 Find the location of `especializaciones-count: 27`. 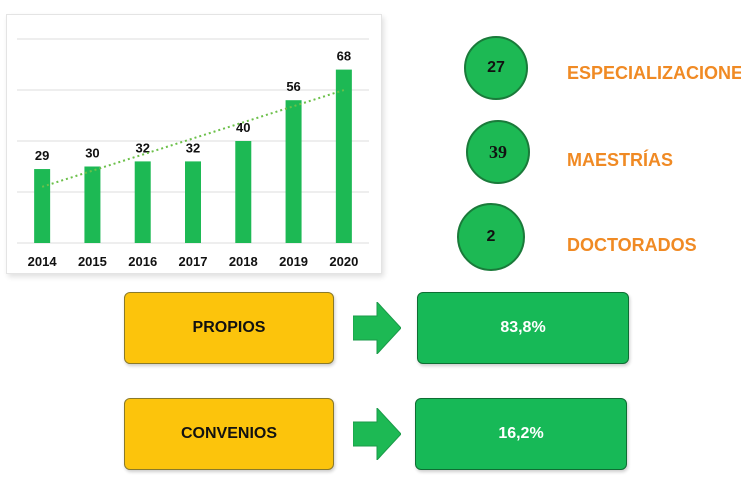

especializaciones-count: 27 is located at coordinates (496, 67).